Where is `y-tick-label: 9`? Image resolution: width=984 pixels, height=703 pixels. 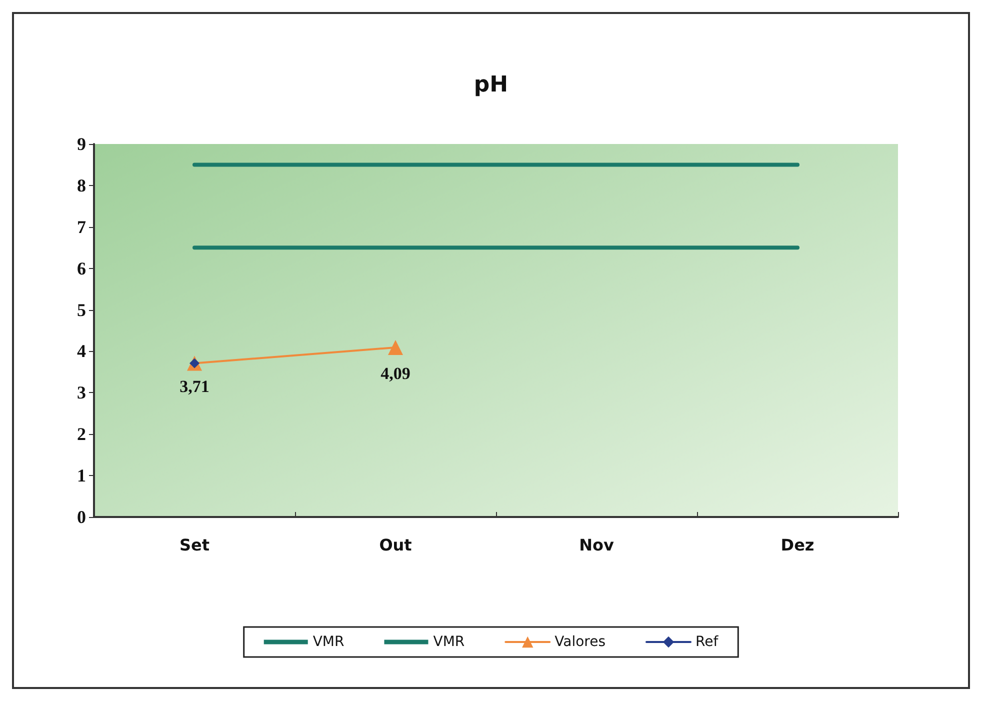 y-tick-label: 9 is located at coordinates (81, 144).